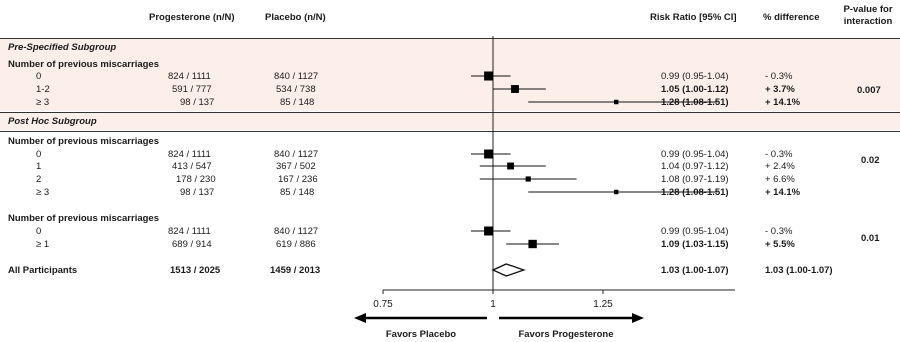  What do you see at coordinates (870, 238) in the screenshot?
I see `pvalue-posthoc-2: 0.01` at bounding box center [870, 238].